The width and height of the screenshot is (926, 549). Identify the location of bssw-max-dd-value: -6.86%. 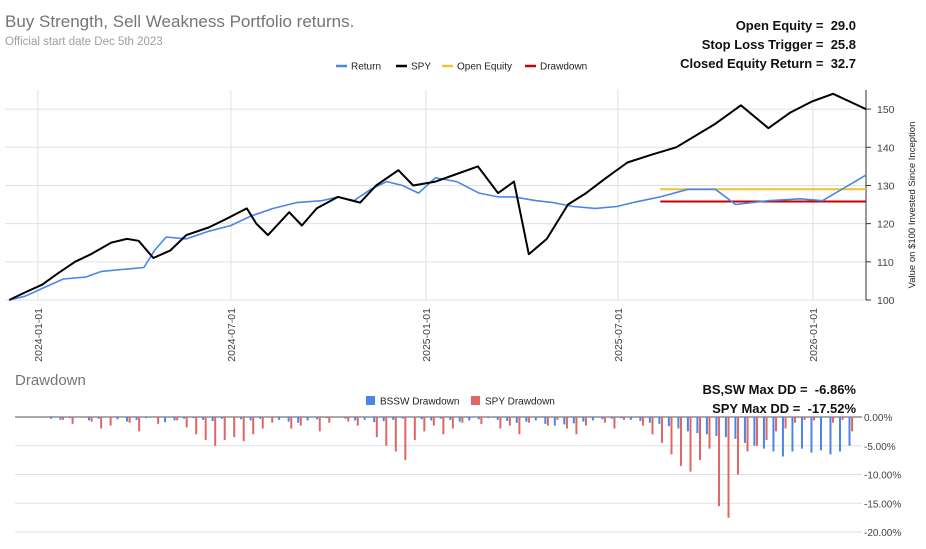
(835, 389).